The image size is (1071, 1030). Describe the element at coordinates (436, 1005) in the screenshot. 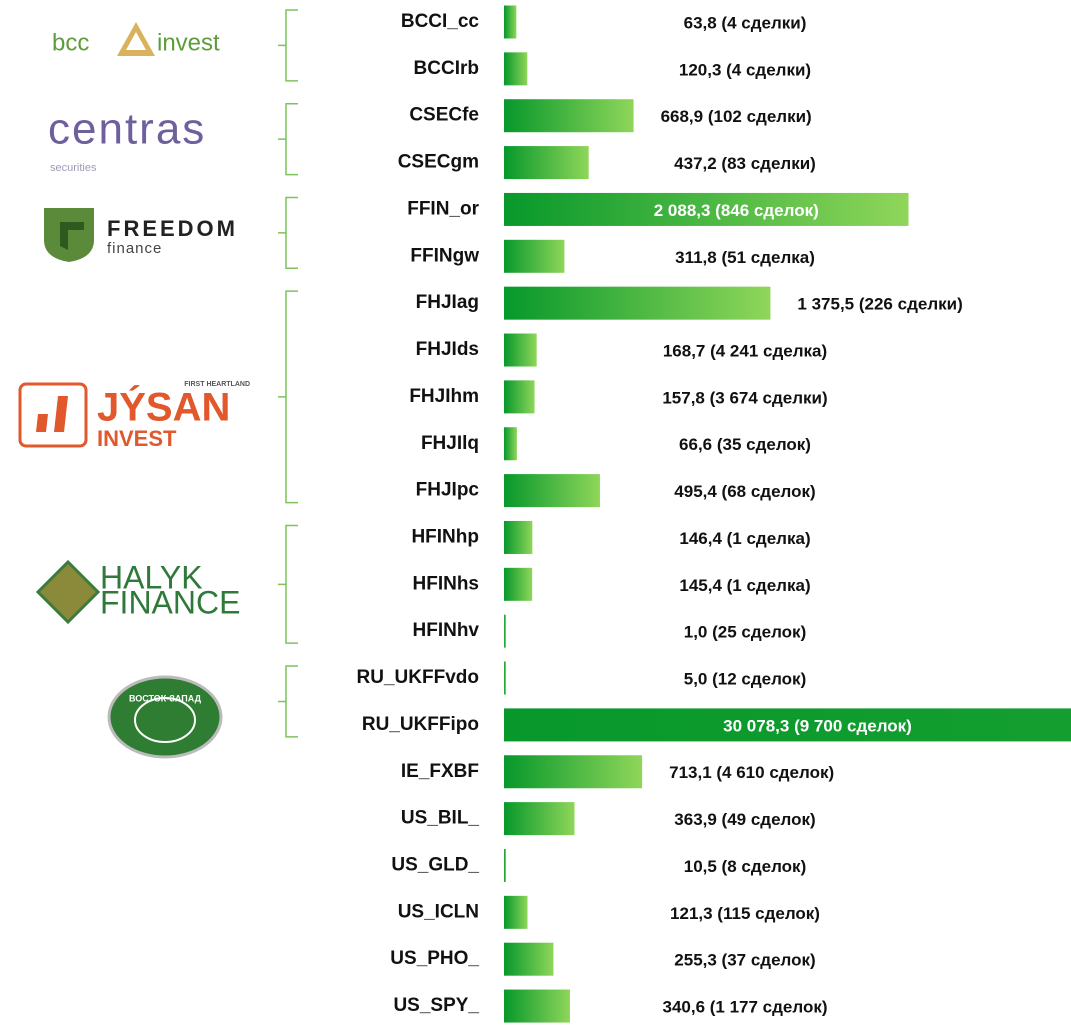

I see `category-label: US_SPY_` at that location.